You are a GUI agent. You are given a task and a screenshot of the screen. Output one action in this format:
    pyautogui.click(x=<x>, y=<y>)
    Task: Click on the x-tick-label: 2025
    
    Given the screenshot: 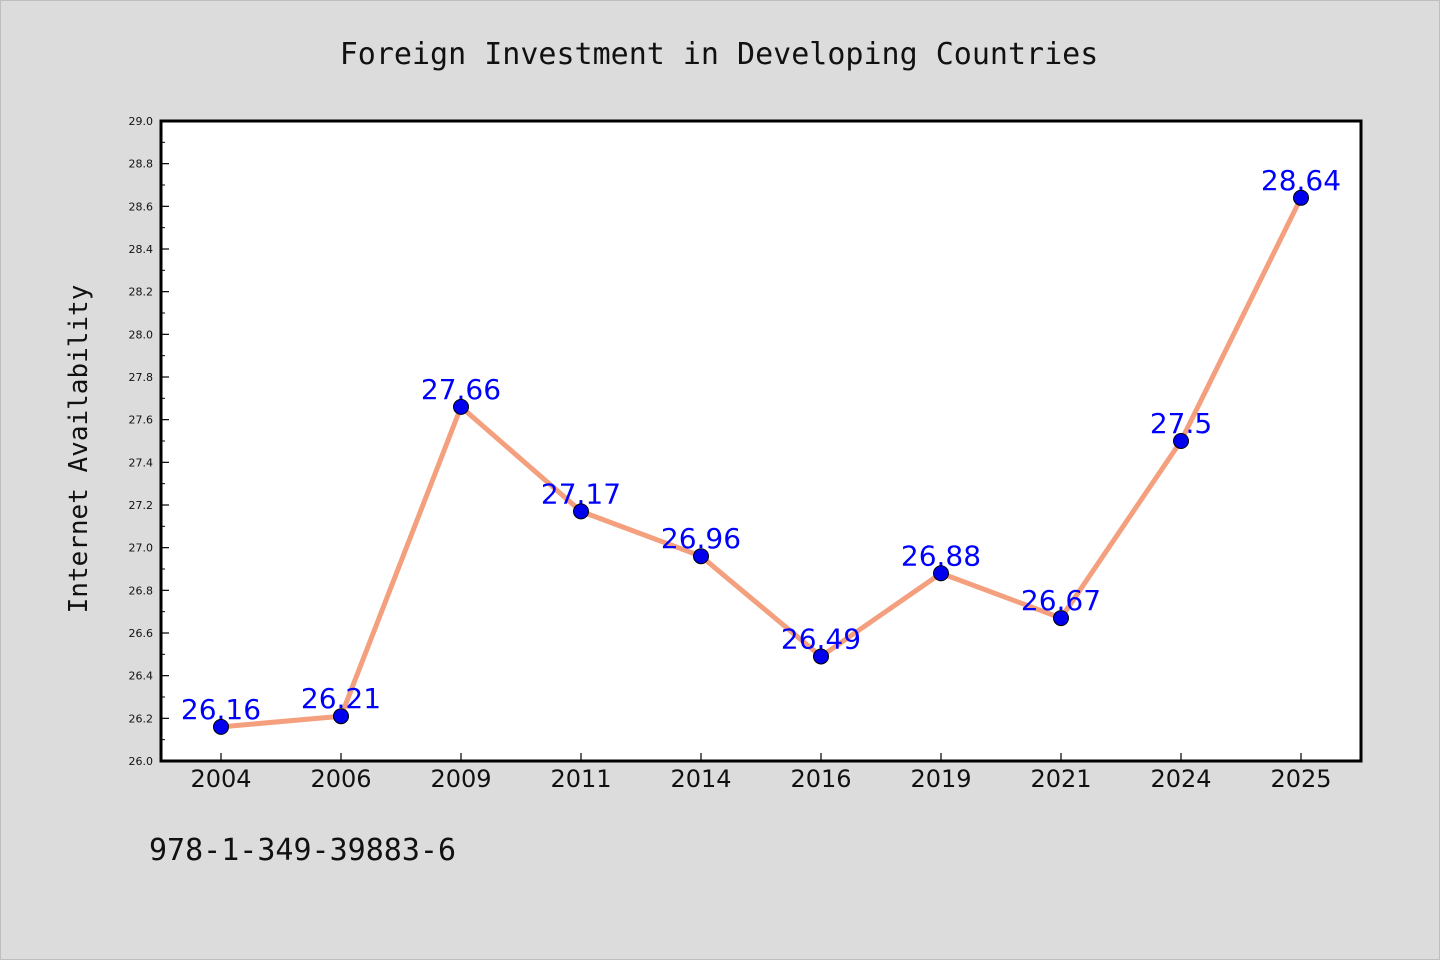 What is the action you would take?
    pyautogui.click(x=1300, y=779)
    